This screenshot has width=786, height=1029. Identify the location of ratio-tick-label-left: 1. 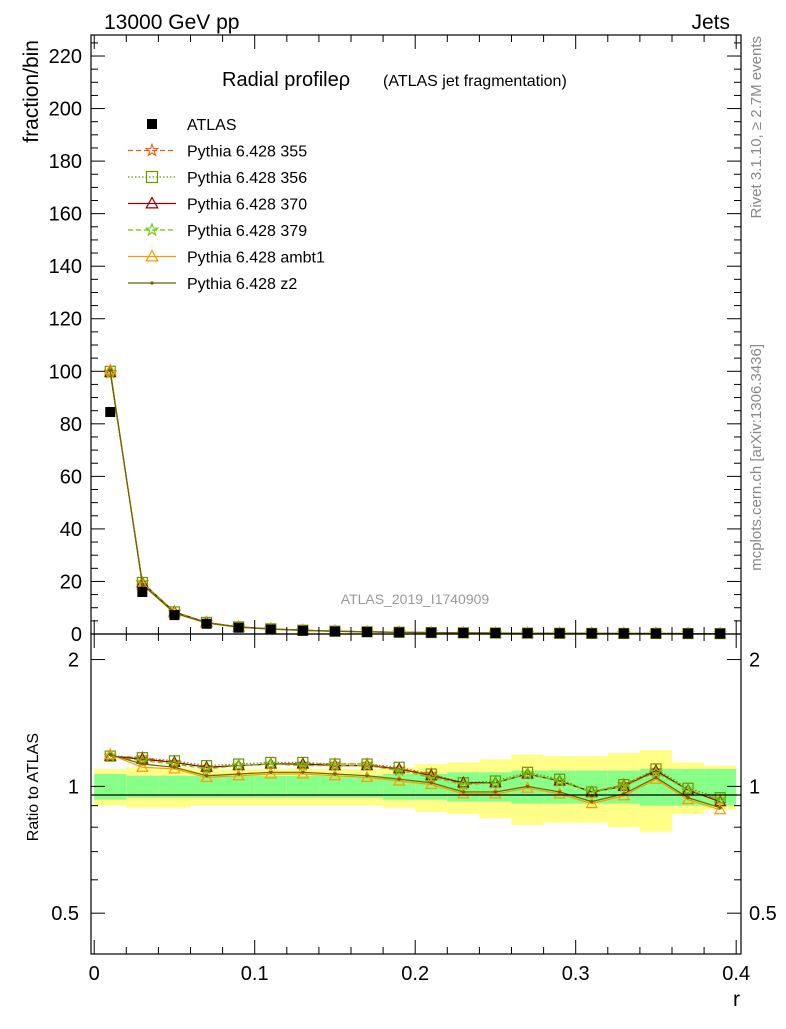
(73, 787).